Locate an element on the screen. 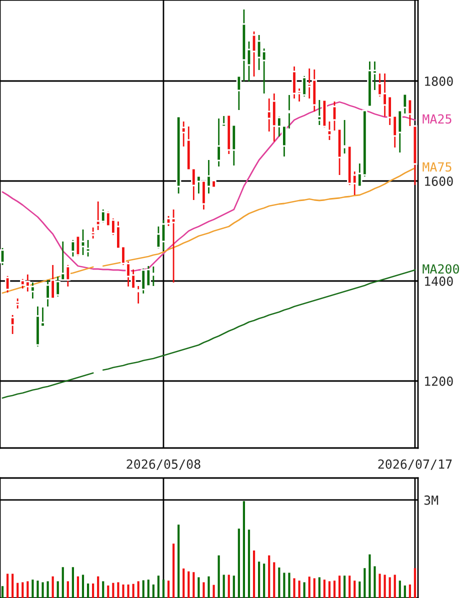 The width and height of the screenshot is (472, 598). x-tick-label: 2026/07/17 is located at coordinates (415, 464).